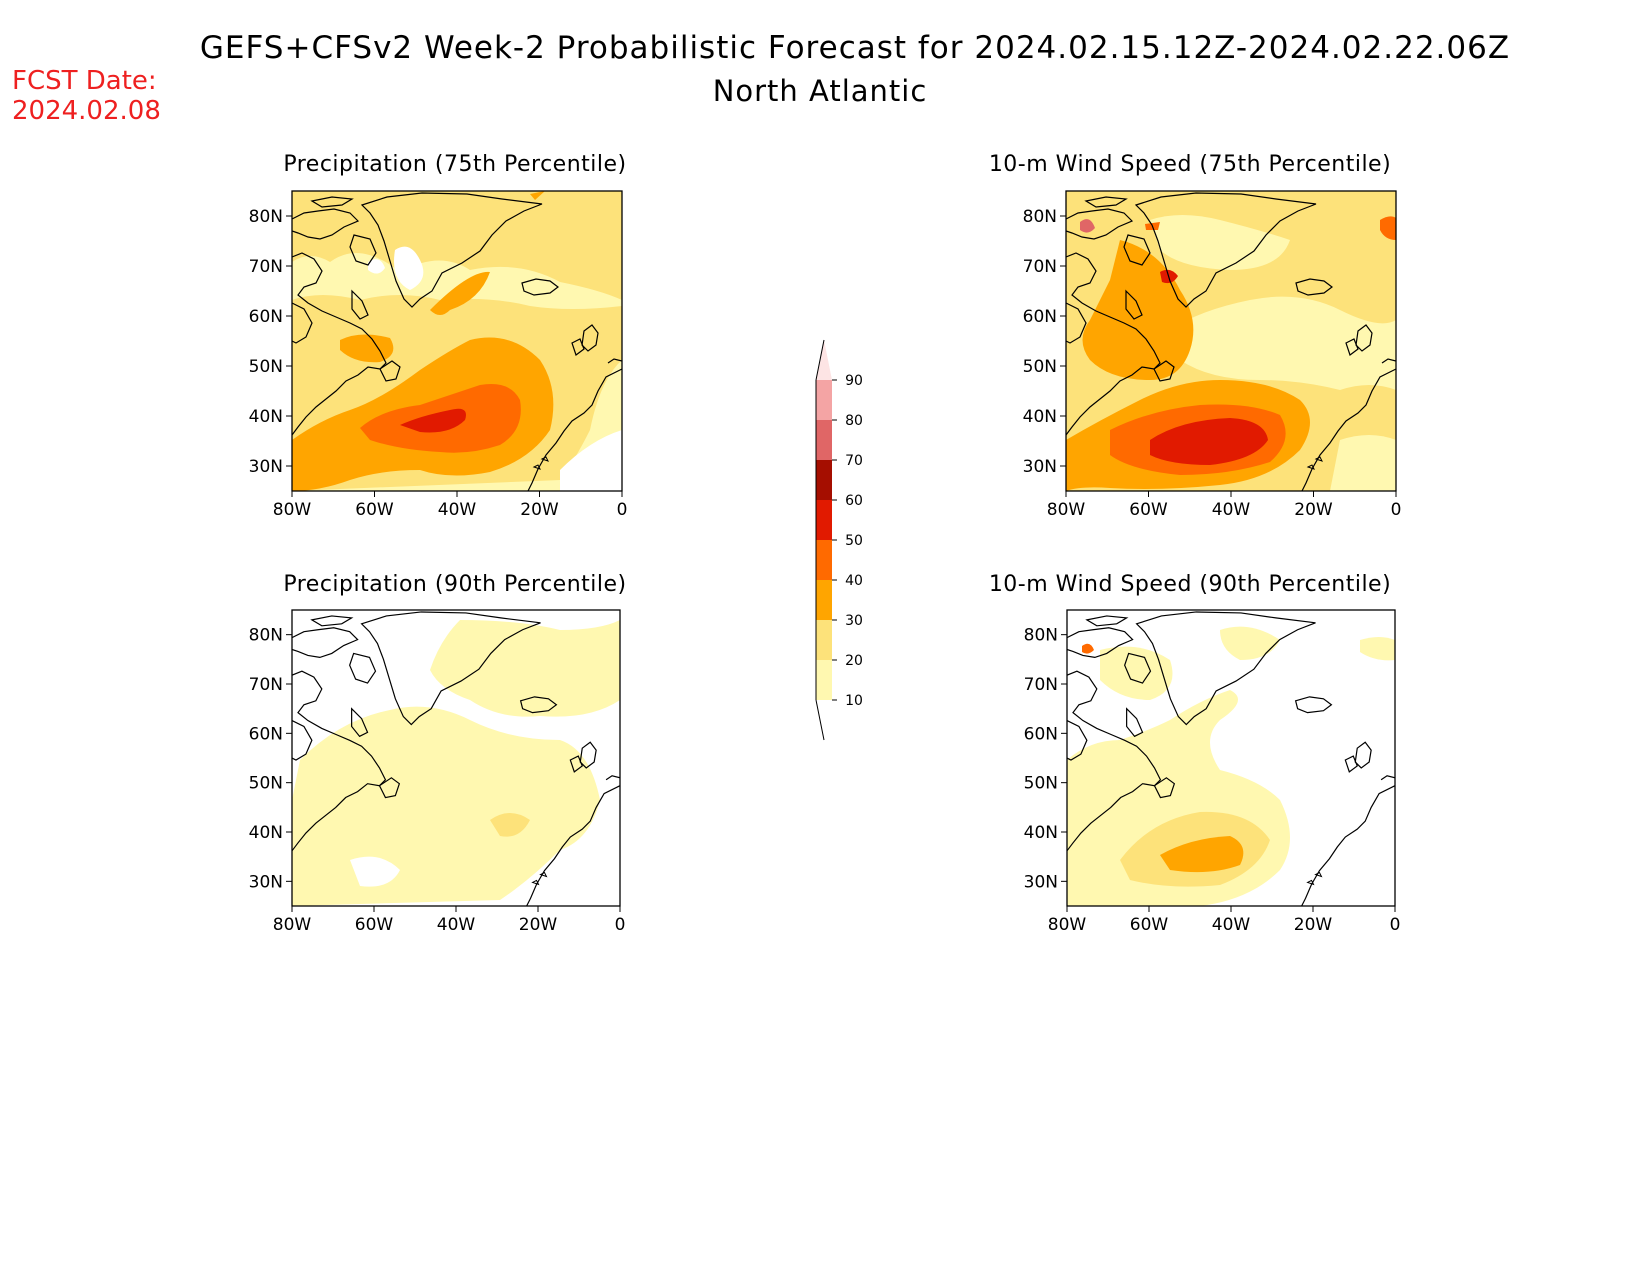 This screenshot has height=1275, width=1650. What do you see at coordinates (839, 540) in the screenshot?
I see `colorbar: 10 20 30 40 50 60 70 80 90` at bounding box center [839, 540].